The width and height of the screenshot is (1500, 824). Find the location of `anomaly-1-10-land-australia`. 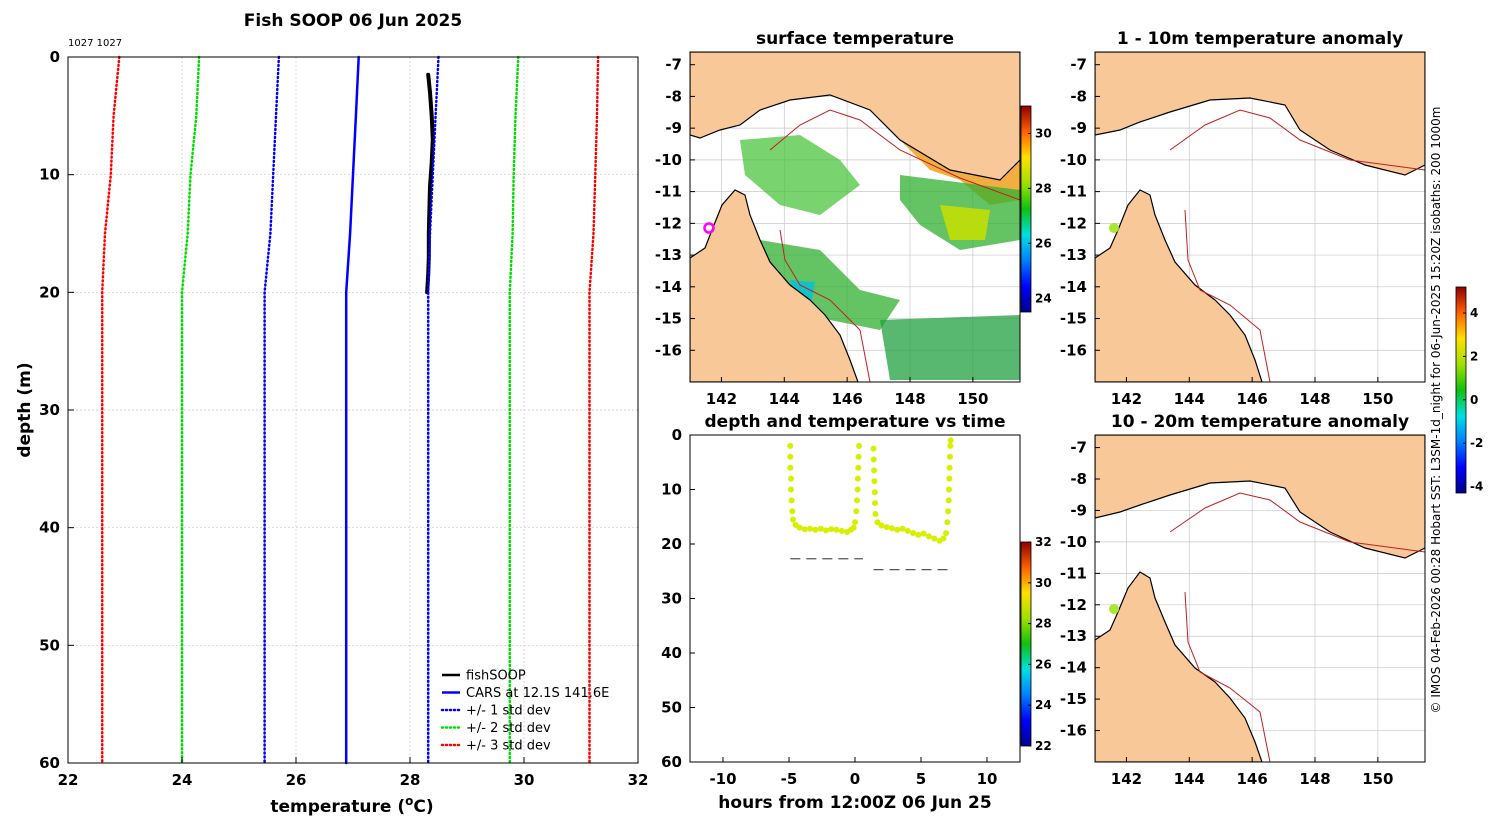

anomaly-1-10-land-australia is located at coordinates (1179, 285).